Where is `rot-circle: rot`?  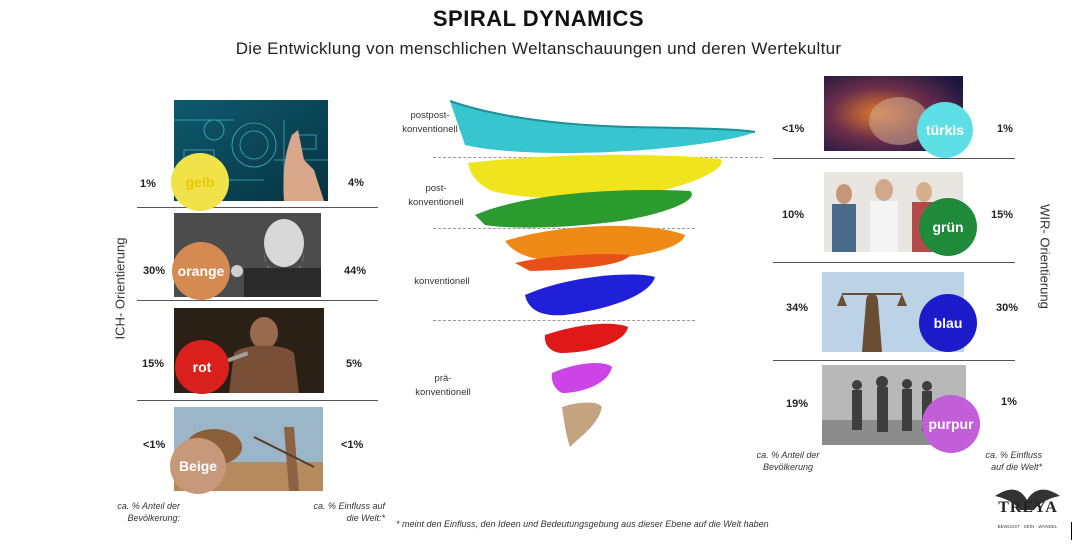
rot-circle: rot is located at coordinates (202, 367).